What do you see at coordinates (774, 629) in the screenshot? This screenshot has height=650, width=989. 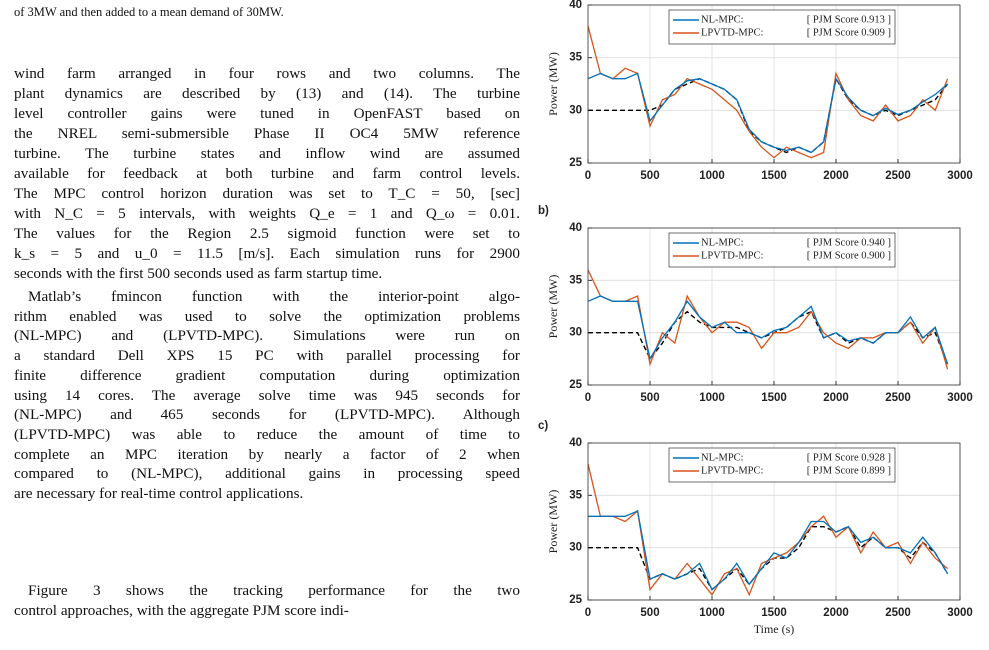 I see `x-axis-label: Time (s)` at bounding box center [774, 629].